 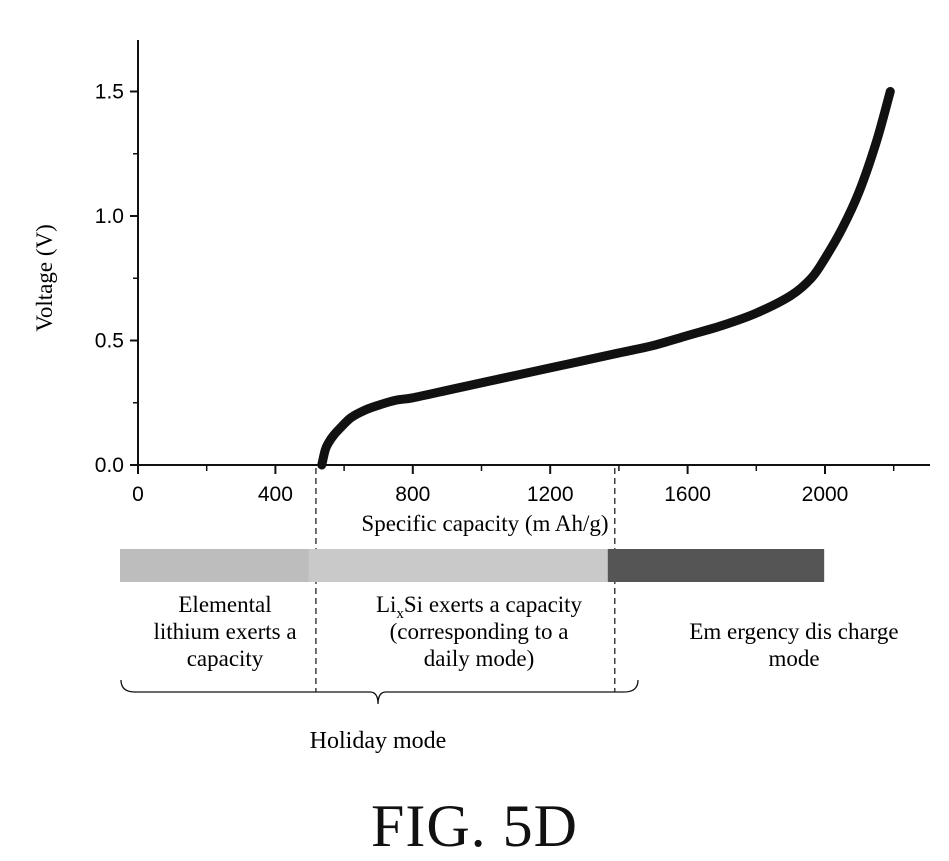 What do you see at coordinates (484, 523) in the screenshot?
I see `x-axis-label: Specific capacity (m Ah/g)` at bounding box center [484, 523].